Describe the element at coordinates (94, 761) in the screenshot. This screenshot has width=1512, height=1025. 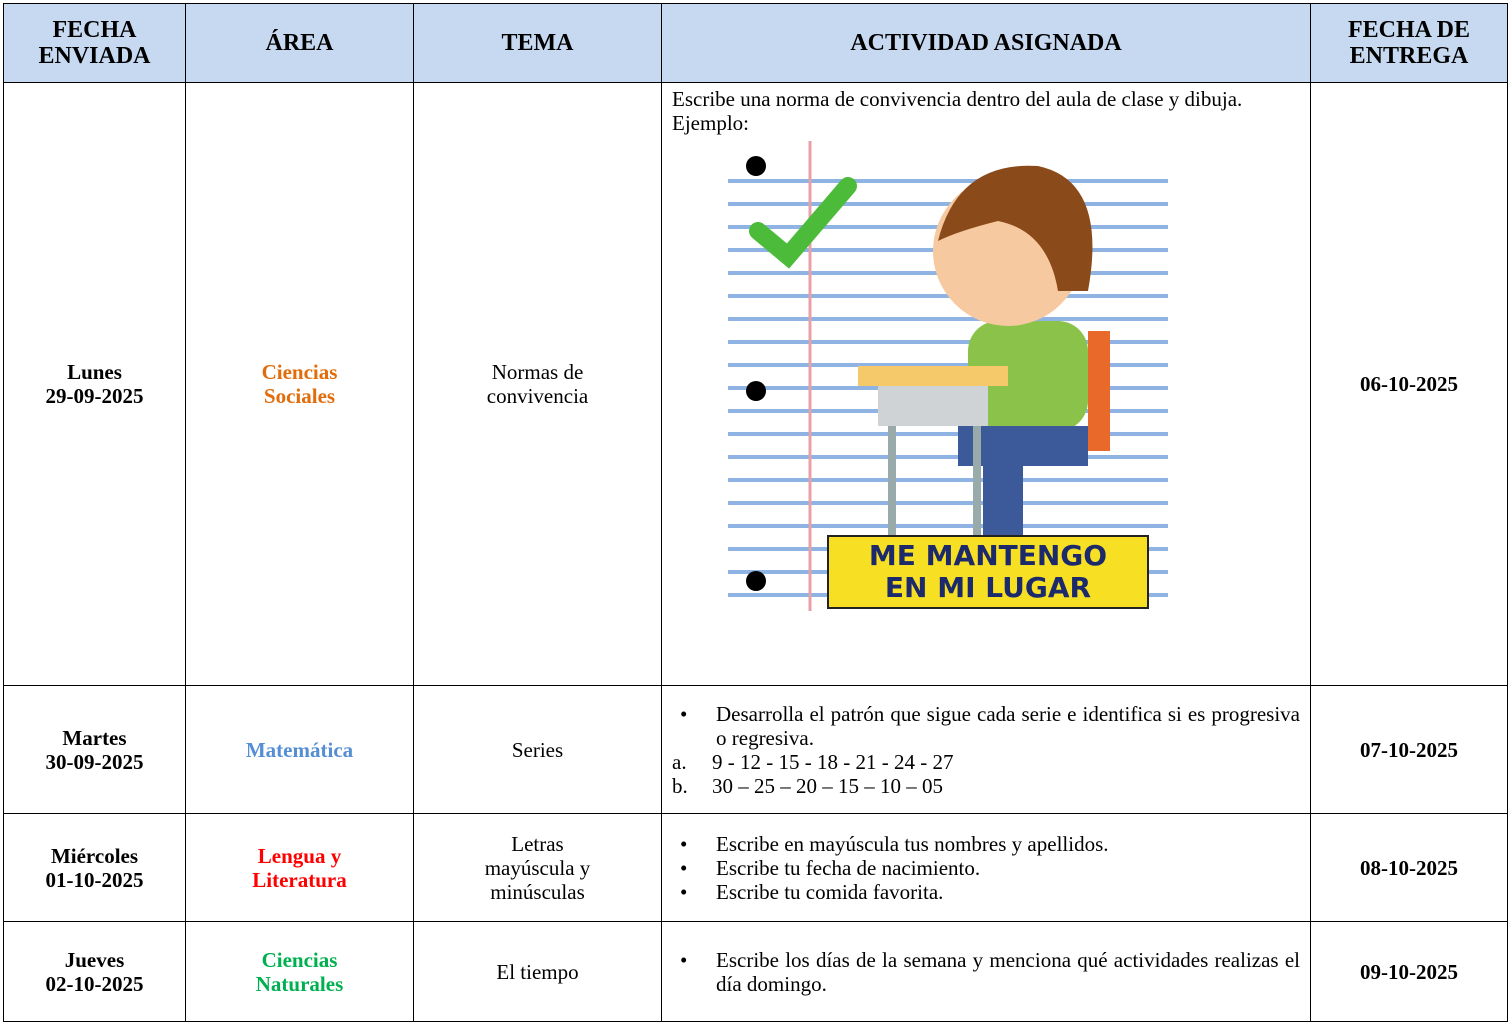
I see `sent-date: 30-09-2025` at that location.